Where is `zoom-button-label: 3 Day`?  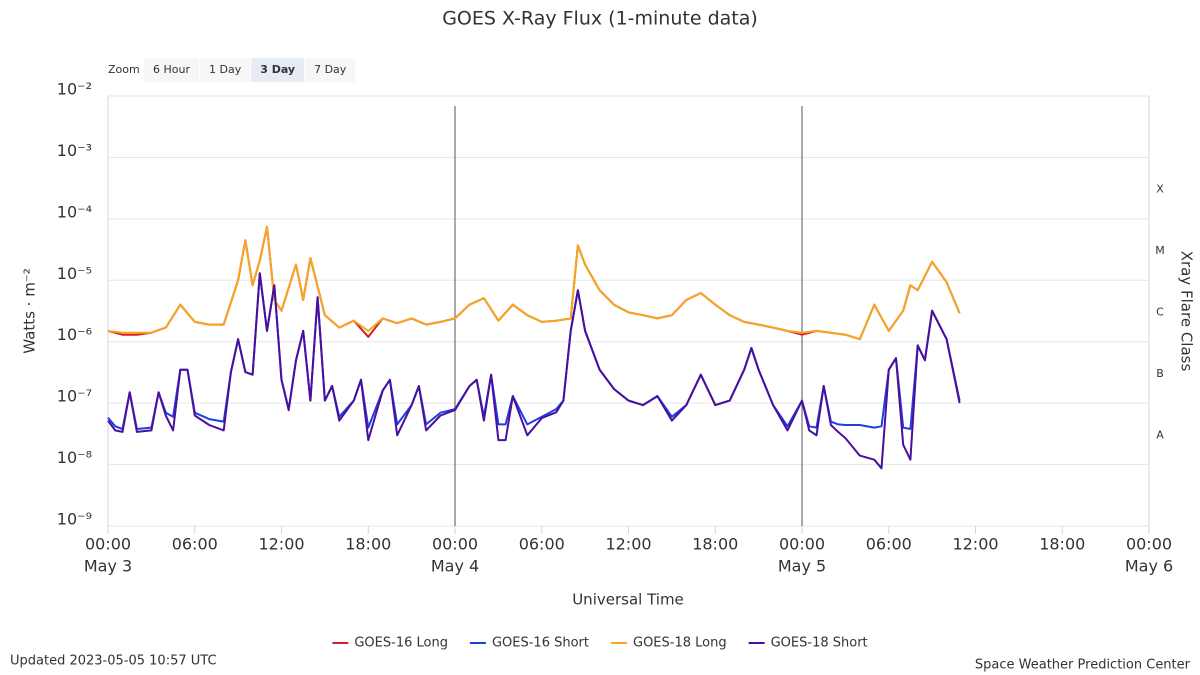
zoom-button-label: 3 Day is located at coordinates (277, 69).